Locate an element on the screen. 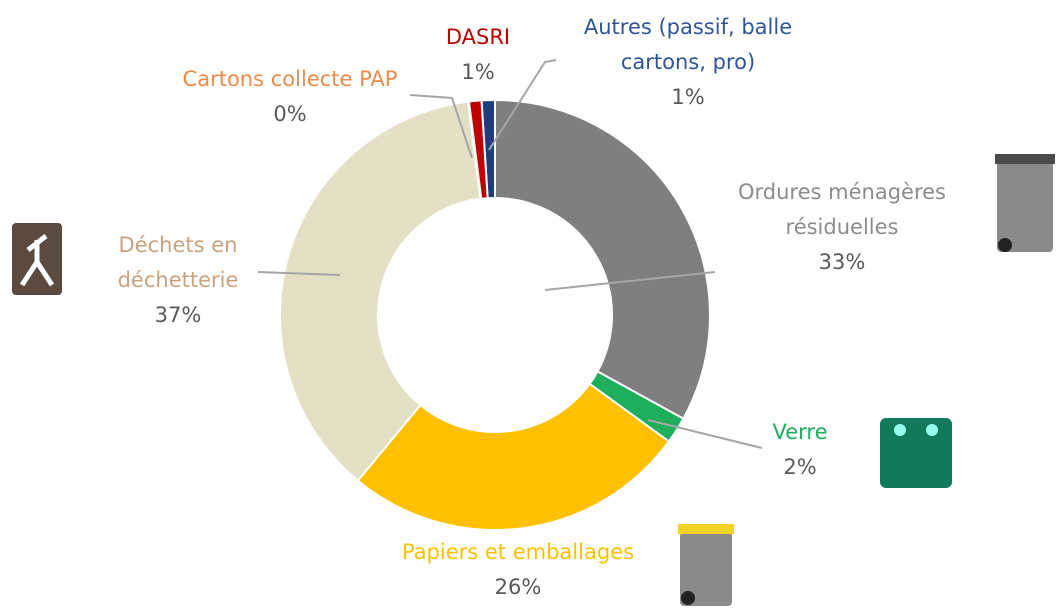  value-label: 37% is located at coordinates (178, 315).